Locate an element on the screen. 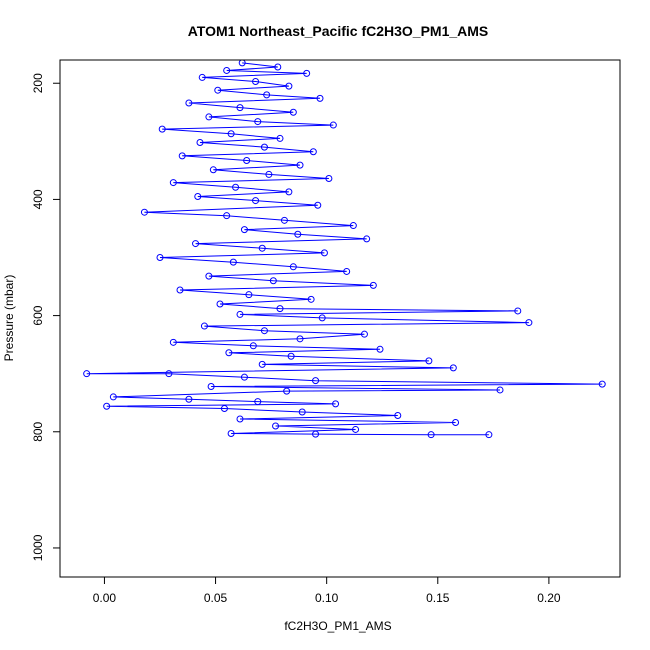  x-tick-label: 0.00 is located at coordinates (105, 598).